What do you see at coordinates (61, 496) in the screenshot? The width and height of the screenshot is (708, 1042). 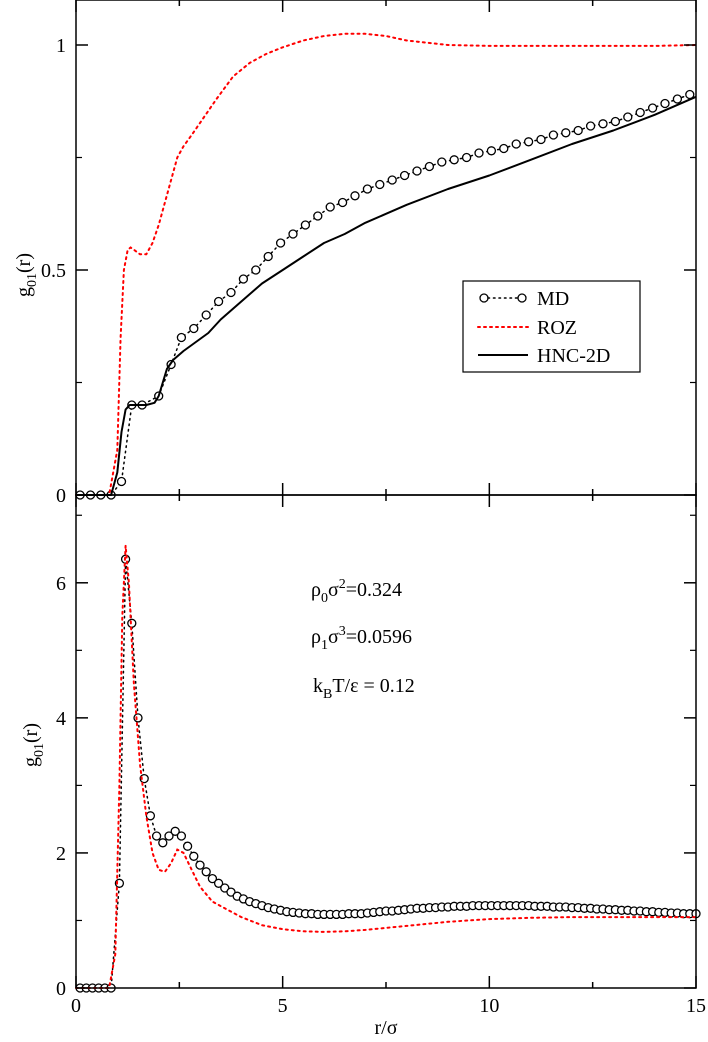 I see `top-ytick-label: 0` at bounding box center [61, 496].